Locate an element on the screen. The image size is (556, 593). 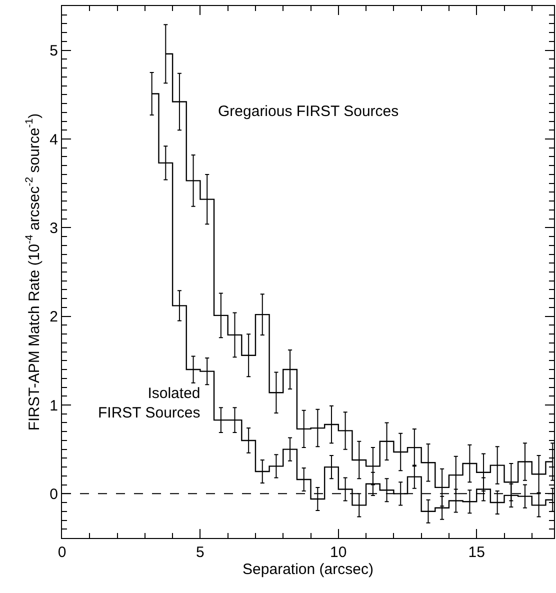
y-tick-label: 0 is located at coordinates (54, 494).